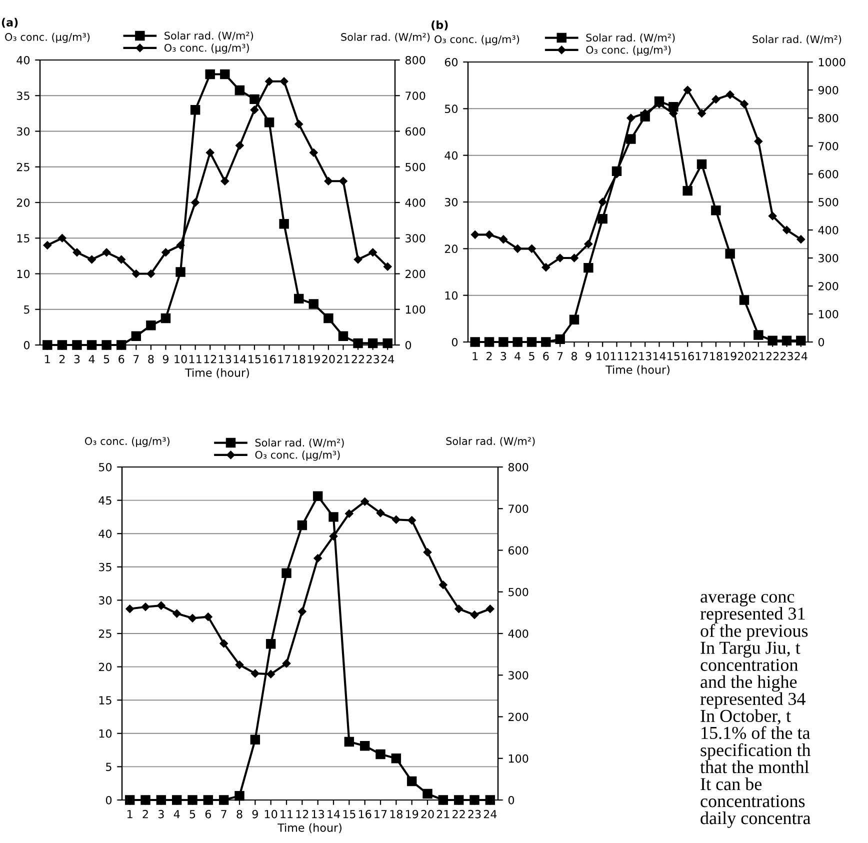 The height and width of the screenshot is (843, 868). Describe the element at coordinates (752, 801) in the screenshot. I see `text: concentrations` at that location.